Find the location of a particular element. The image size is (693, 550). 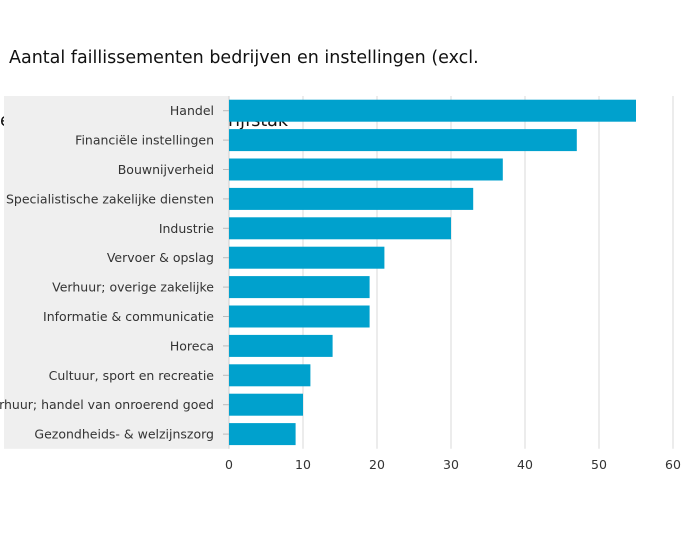

category-label: Verhuur; overige zakelijke is located at coordinates (133, 287).